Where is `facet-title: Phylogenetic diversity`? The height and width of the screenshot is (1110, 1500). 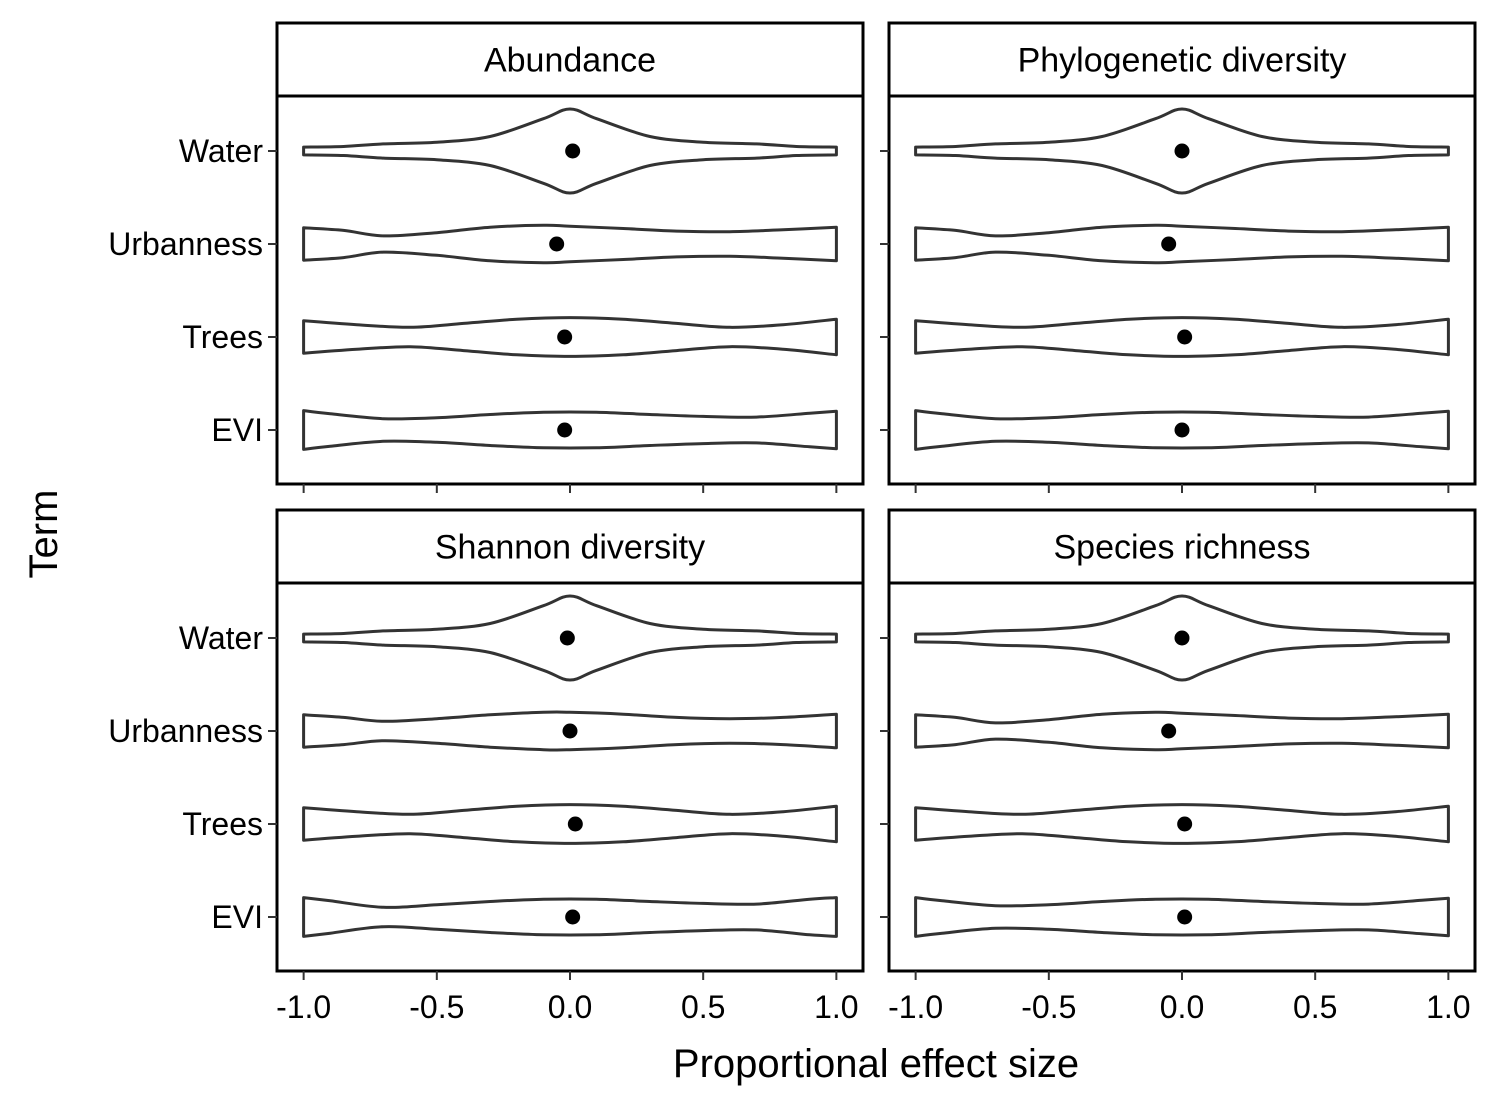 facet-title: Phylogenetic diversity is located at coordinates (1182, 61).